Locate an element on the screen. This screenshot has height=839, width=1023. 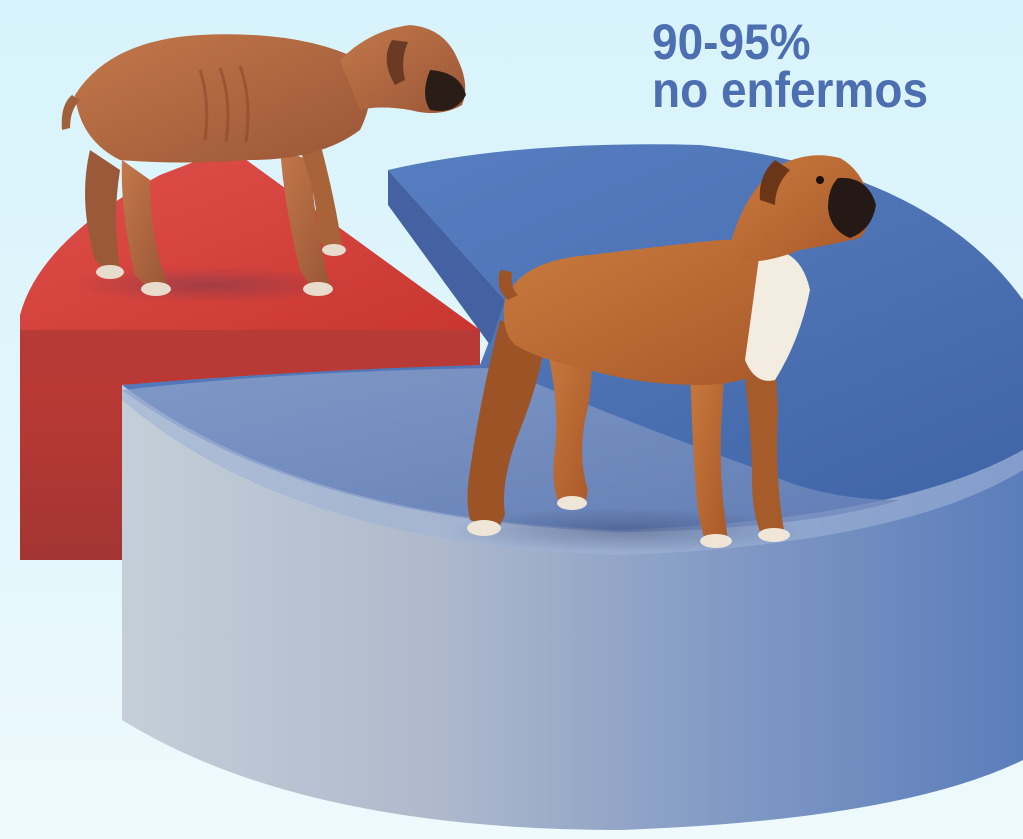
blue-slice-percent: 90-95% is located at coordinates (731, 42).